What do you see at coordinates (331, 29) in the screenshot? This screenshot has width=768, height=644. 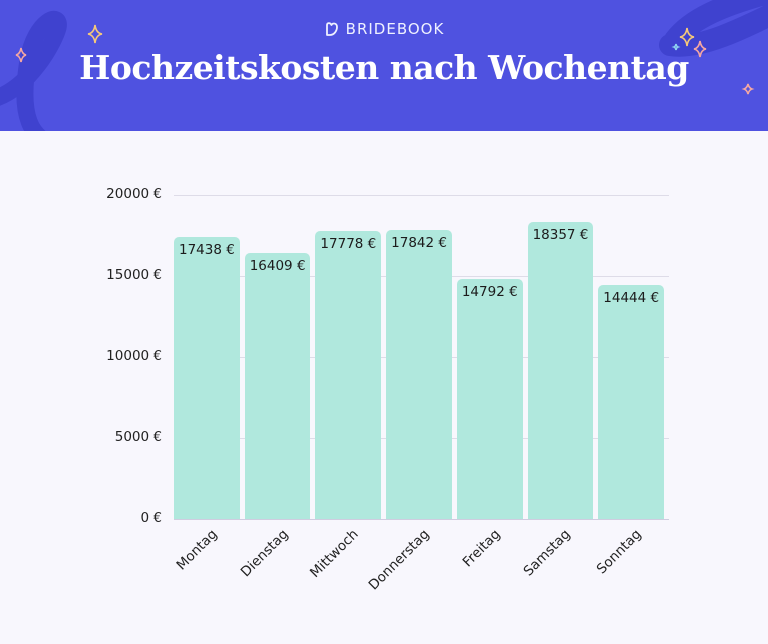 I see `bridebook-logo-icon` at bounding box center [331, 29].